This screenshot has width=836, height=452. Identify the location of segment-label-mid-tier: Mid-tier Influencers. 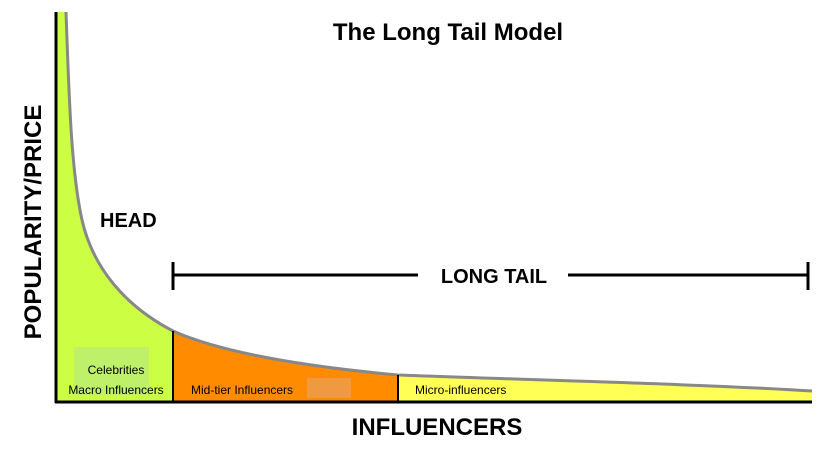
(242, 390).